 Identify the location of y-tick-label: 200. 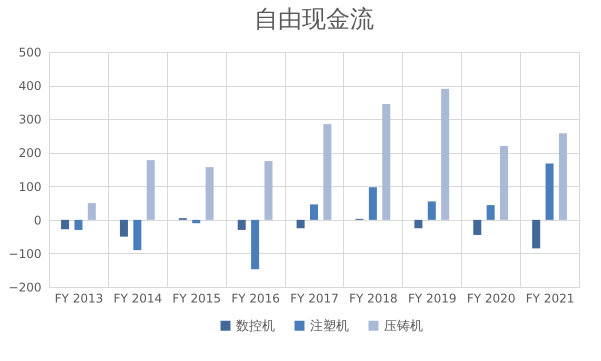
(30, 153).